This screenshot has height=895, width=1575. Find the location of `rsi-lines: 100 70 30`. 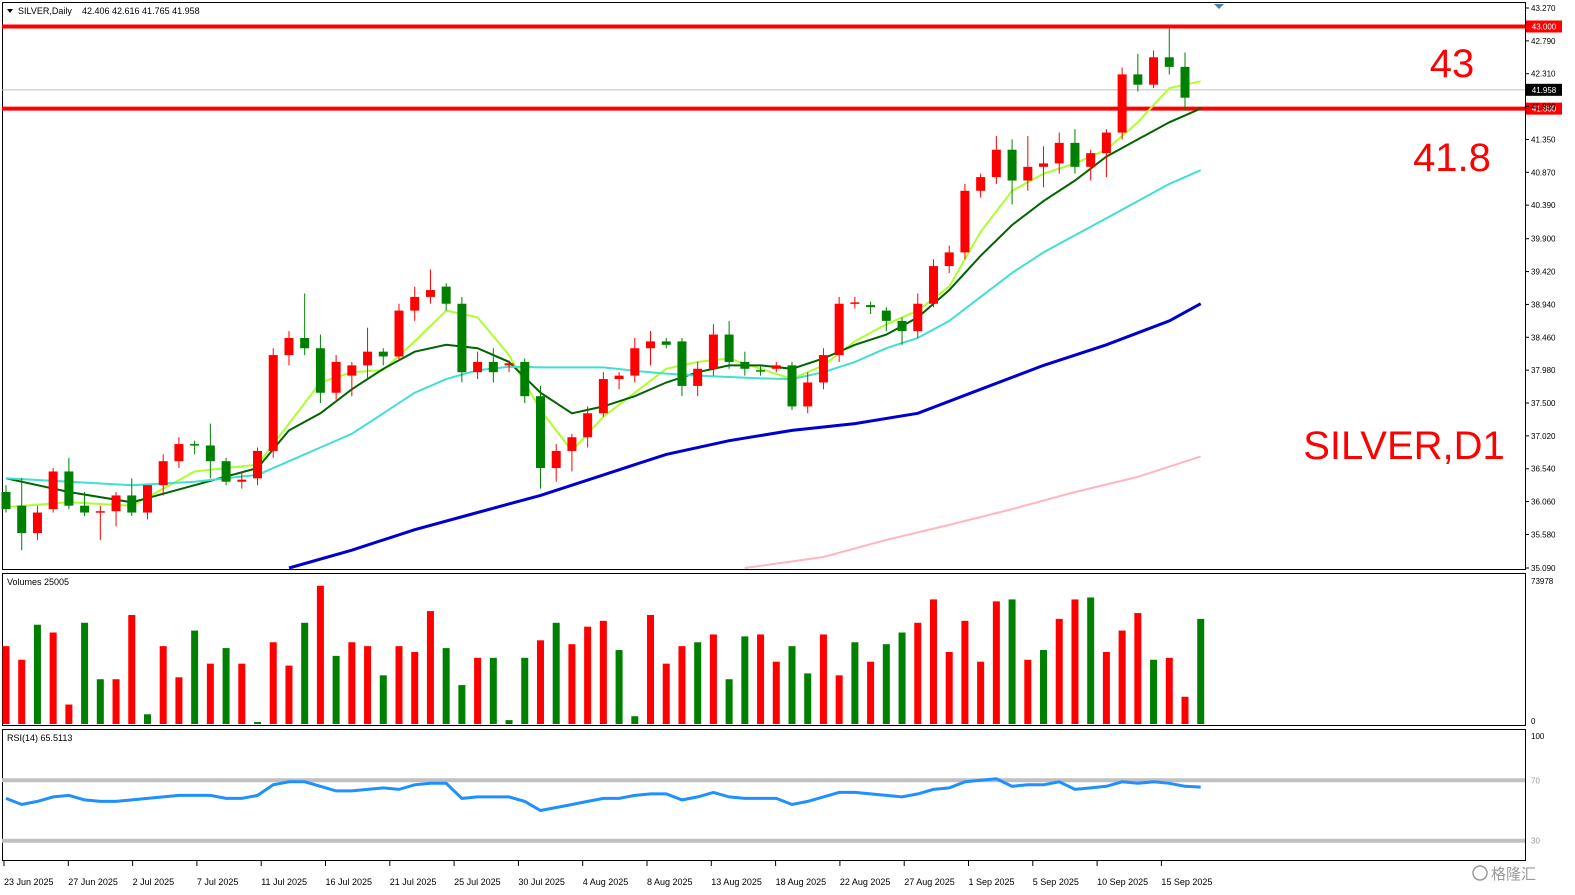

rsi-lines: 100 70 30 is located at coordinates (773, 789).